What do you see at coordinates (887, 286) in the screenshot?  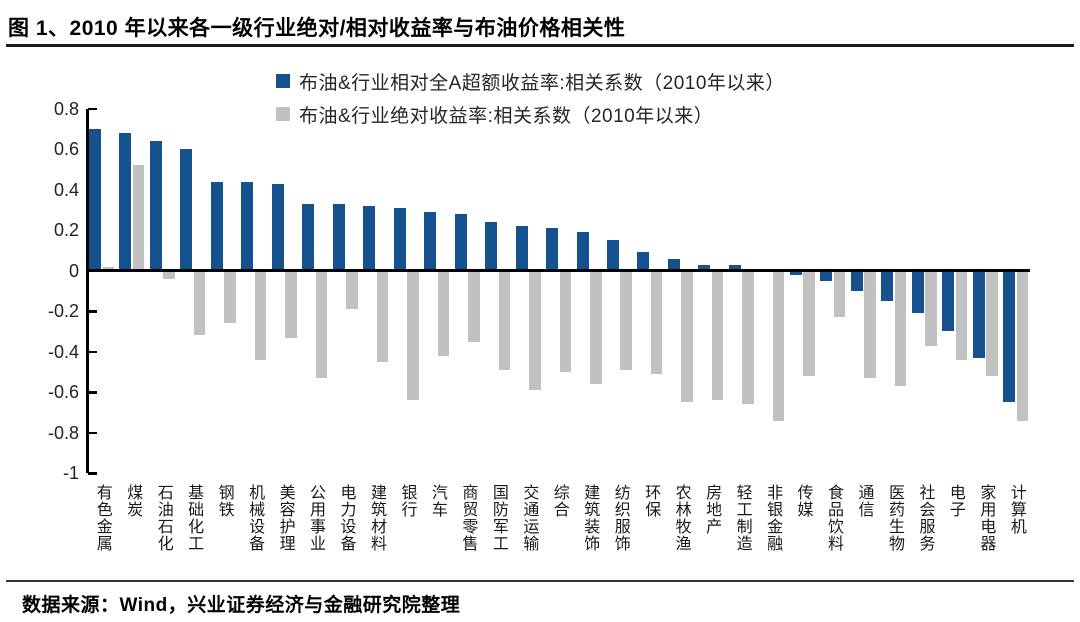 I see `bar-relative-医药生物` at bounding box center [887, 286].